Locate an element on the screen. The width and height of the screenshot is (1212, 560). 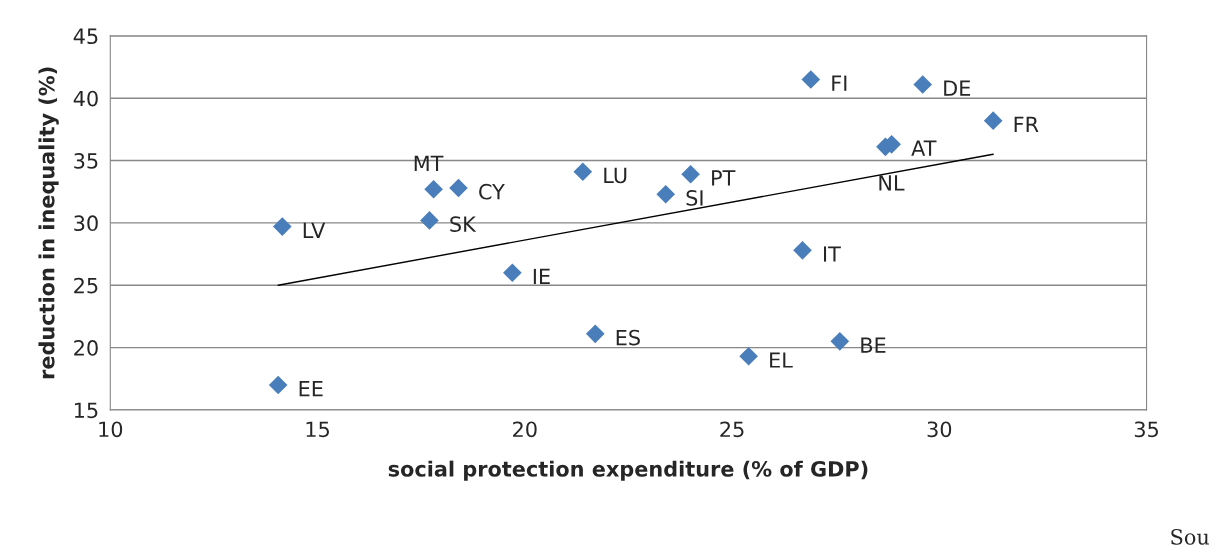
x-tick-label: 15 is located at coordinates (317, 429).